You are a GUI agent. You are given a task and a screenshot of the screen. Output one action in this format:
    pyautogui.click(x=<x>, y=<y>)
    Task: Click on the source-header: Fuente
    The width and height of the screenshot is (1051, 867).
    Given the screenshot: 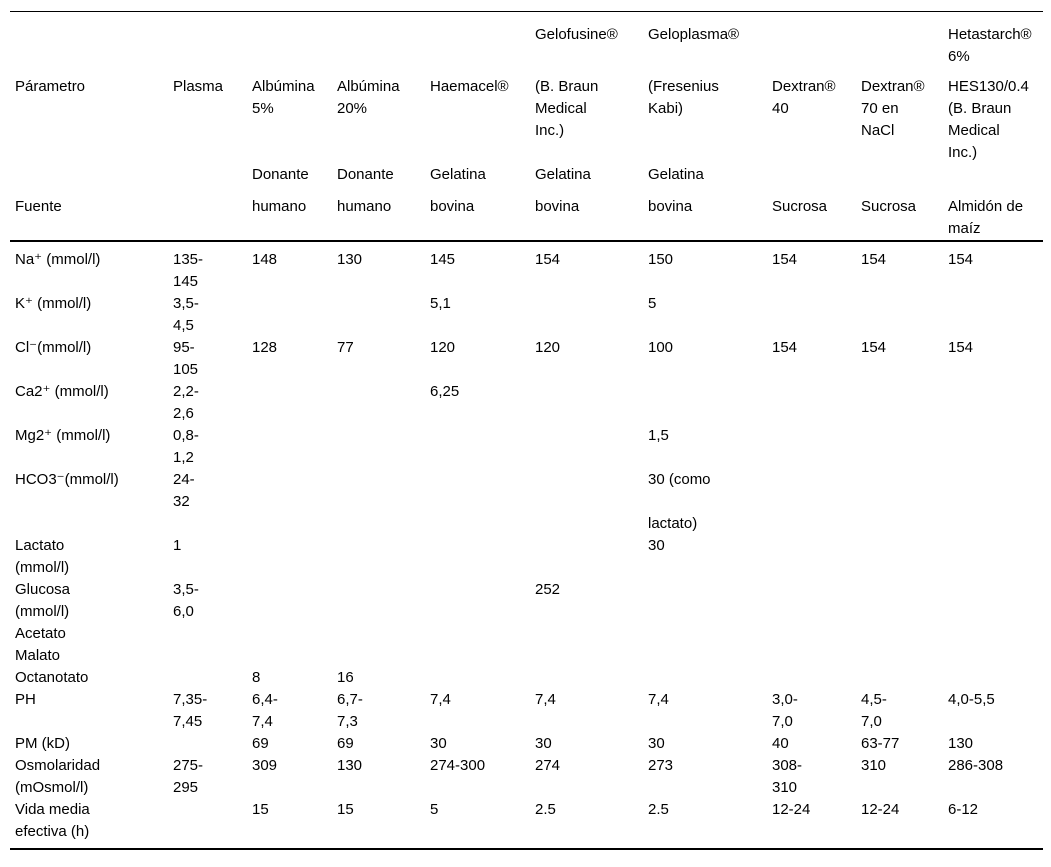 What is the action you would take?
    pyautogui.click(x=91, y=202)
    